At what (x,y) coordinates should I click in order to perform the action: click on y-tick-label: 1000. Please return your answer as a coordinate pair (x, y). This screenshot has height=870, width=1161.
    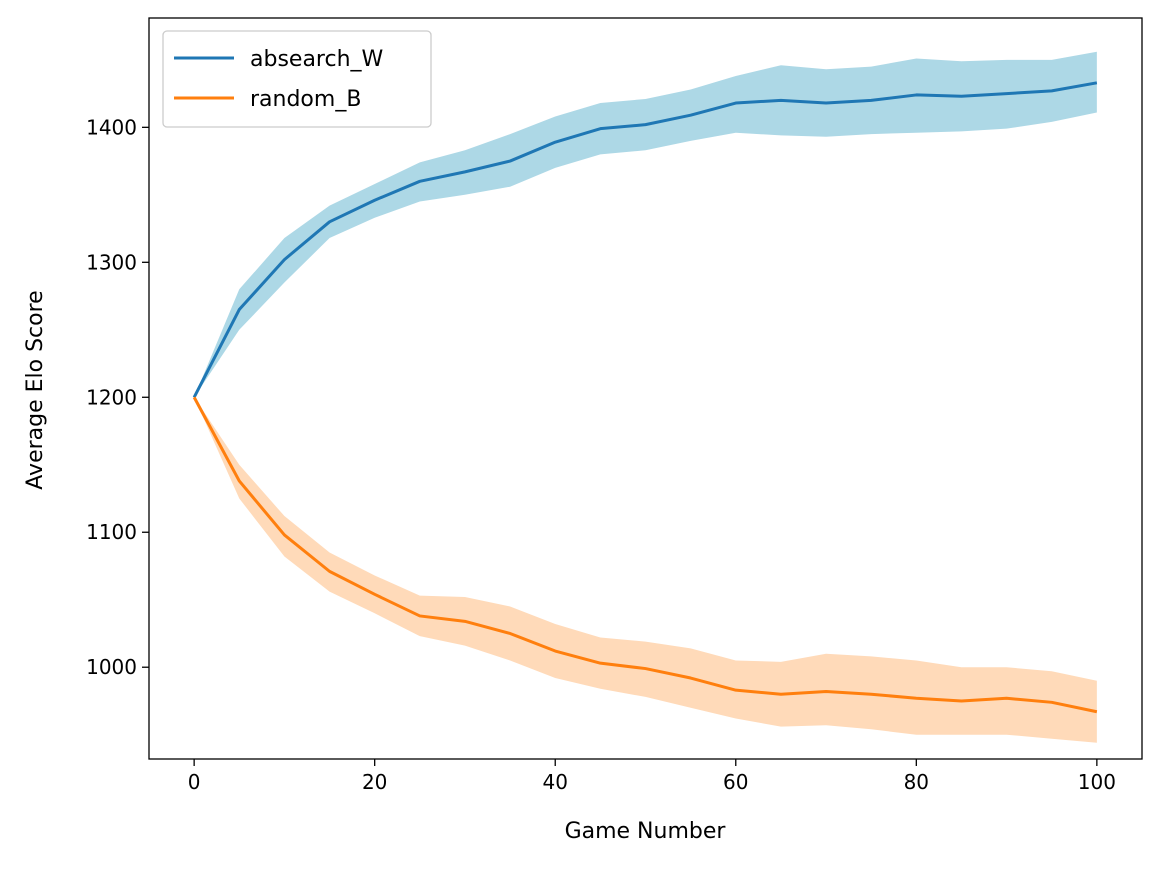
    Looking at the image, I should click on (111, 667).